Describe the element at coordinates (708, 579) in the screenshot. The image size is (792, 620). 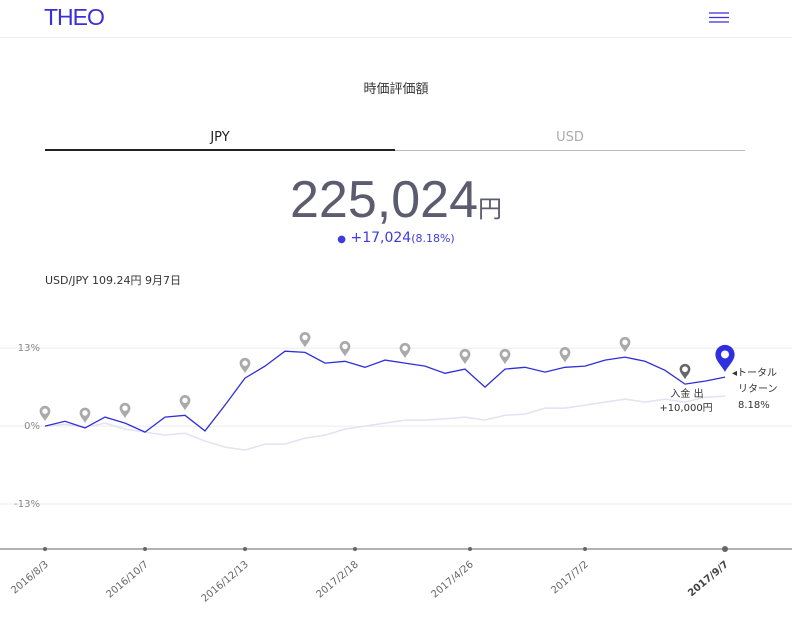
I see `x-tick-label: 2017/9/7` at that location.